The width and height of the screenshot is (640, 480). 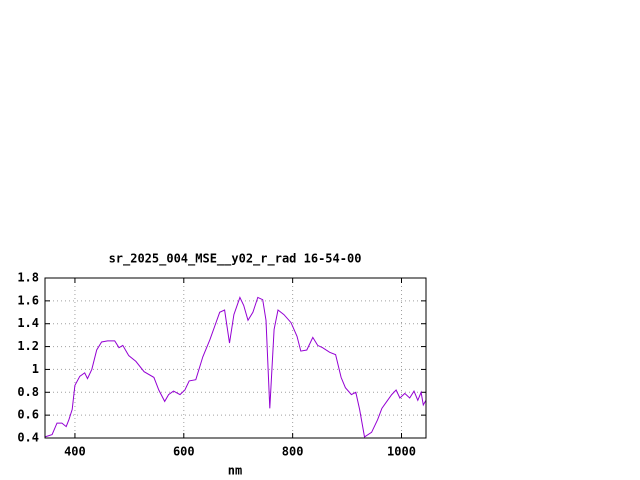 I want to click on y-tick-label: 0.8, so click(x=28, y=392).